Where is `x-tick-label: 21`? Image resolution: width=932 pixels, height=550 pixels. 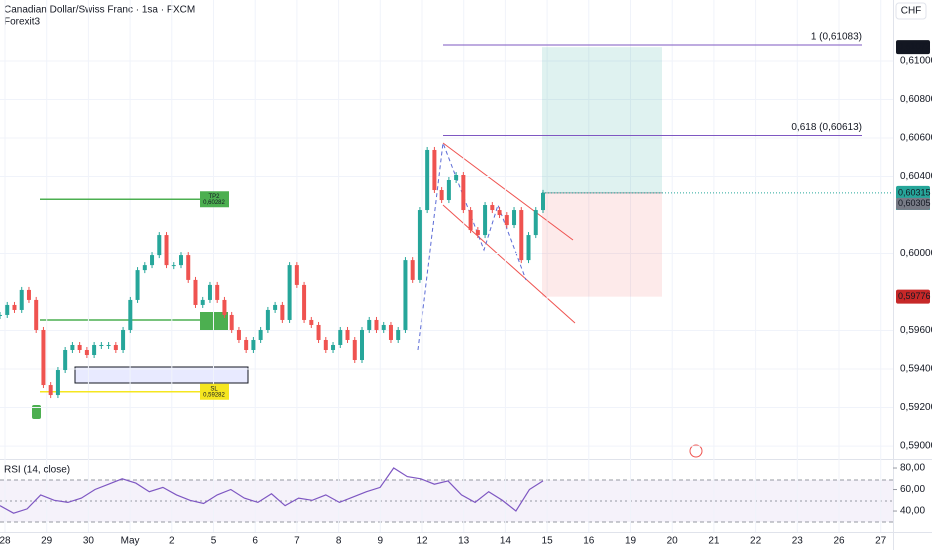
x-tick-label: 21 is located at coordinates (714, 541).